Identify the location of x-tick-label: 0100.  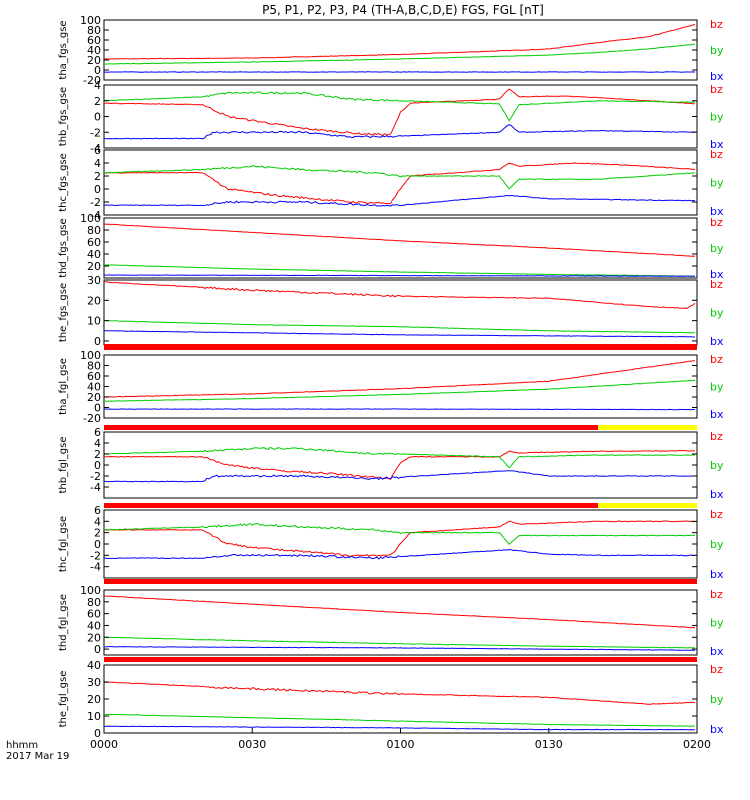
(401, 744).